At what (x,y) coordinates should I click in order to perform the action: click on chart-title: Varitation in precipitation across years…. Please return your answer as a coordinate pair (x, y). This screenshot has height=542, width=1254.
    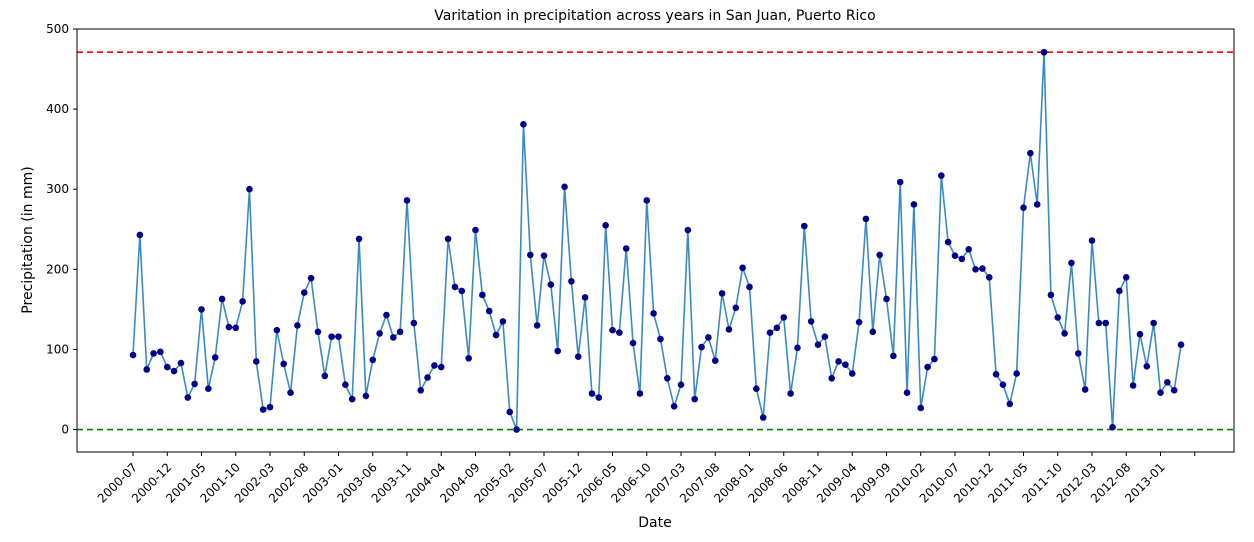
    Looking at the image, I should click on (654, 16).